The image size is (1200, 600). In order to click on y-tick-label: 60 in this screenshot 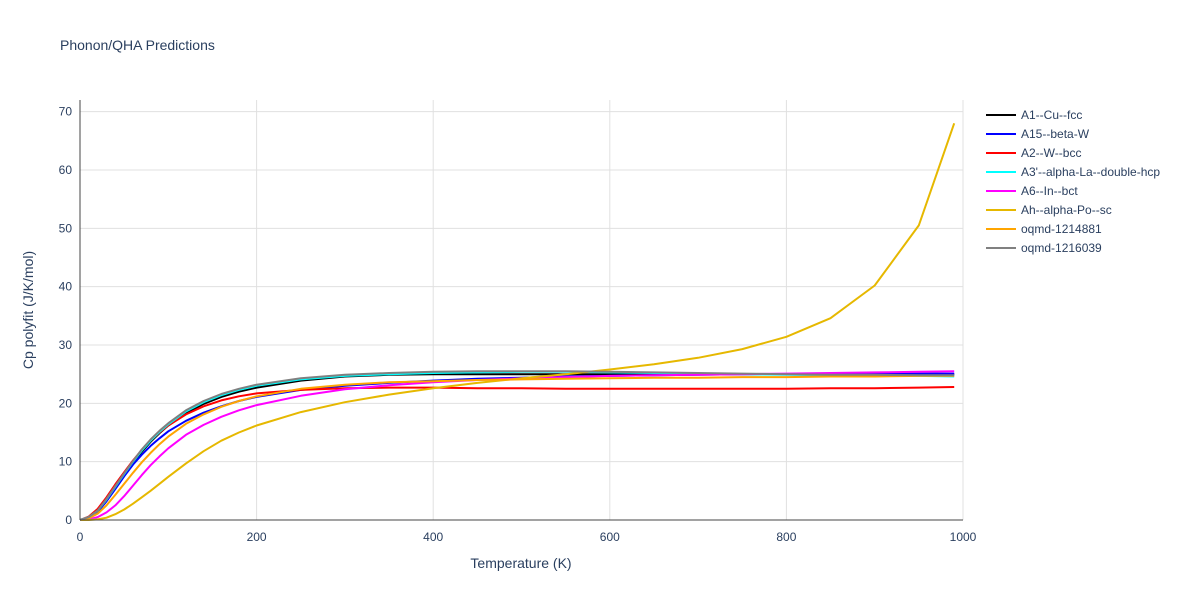, I will do `click(66, 170)`.